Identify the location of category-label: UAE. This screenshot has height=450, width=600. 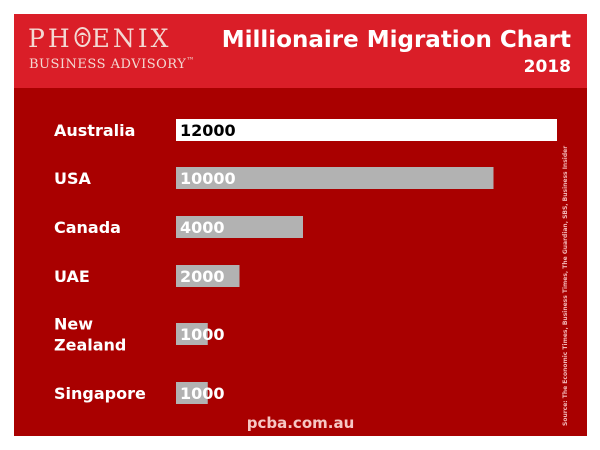
(72, 276).